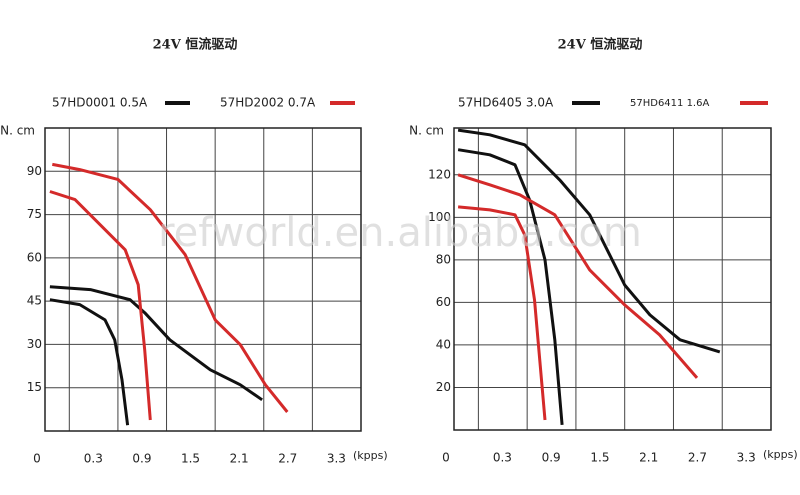 The image size is (800, 495). What do you see at coordinates (669, 103) in the screenshot?
I see `legend-label: 57HD6411 1.6A` at bounding box center [669, 103].